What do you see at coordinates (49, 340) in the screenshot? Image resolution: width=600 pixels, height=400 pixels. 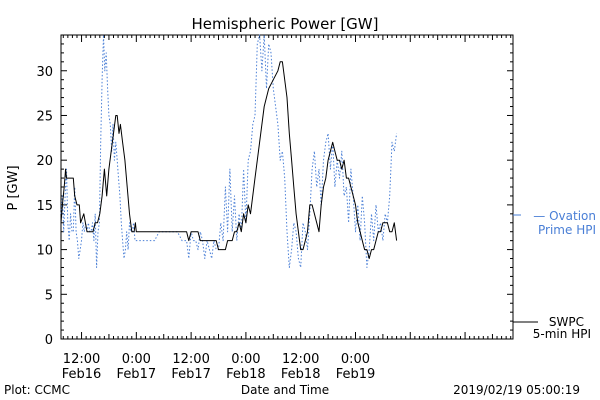 I see `y-tick-label: 0` at bounding box center [49, 340].